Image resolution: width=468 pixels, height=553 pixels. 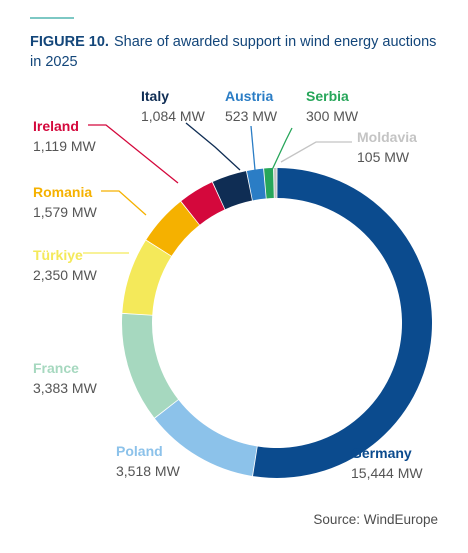 I want to click on label-name-germany: Germany, so click(x=381, y=453).